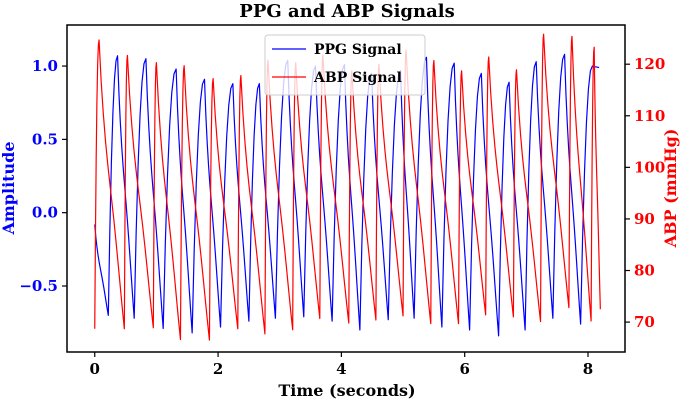 The height and width of the screenshot is (401, 685). Describe the element at coordinates (95, 369) in the screenshot. I see `x-tick-label: 0` at that location.